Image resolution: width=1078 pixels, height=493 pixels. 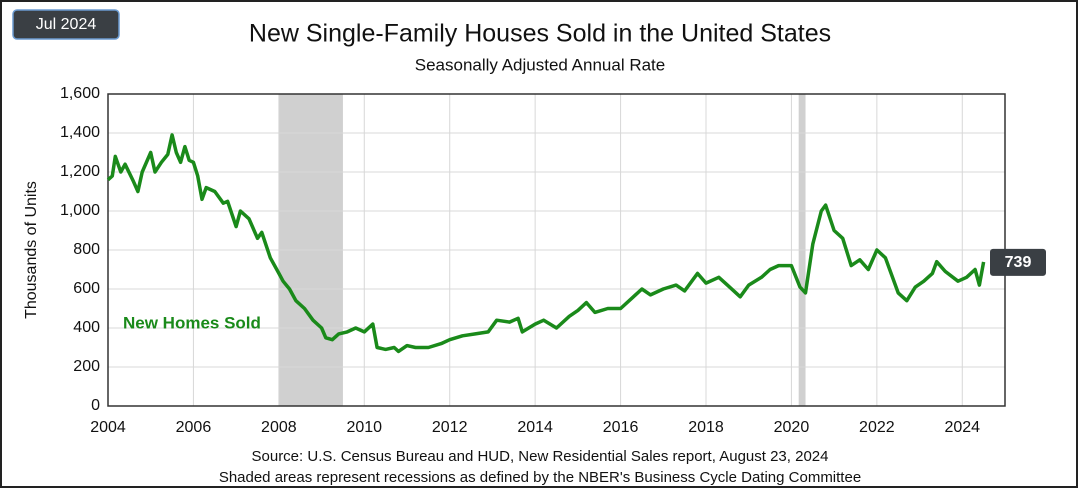 What do you see at coordinates (364, 427) in the screenshot?
I see `x-tick-label: 2010` at bounding box center [364, 427].